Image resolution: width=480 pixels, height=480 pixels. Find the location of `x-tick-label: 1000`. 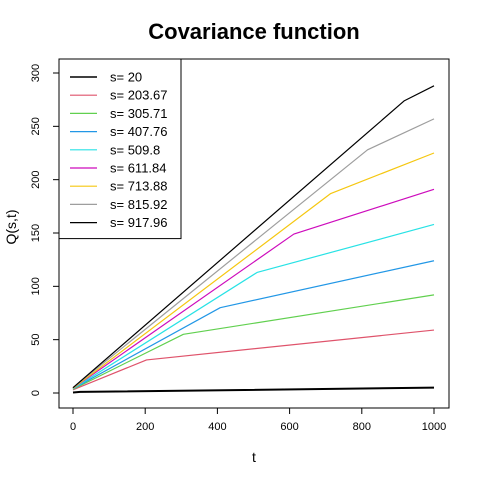

x-tick-label: 1000 is located at coordinates (434, 427).